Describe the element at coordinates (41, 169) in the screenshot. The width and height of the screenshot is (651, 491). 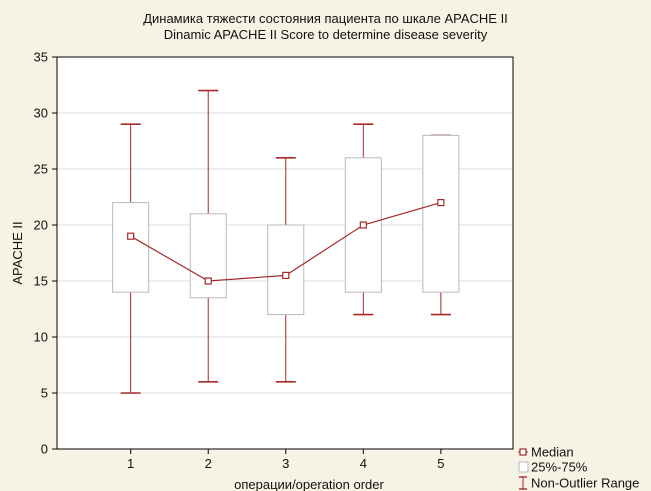
I see `y-tick-label: 25` at that location.